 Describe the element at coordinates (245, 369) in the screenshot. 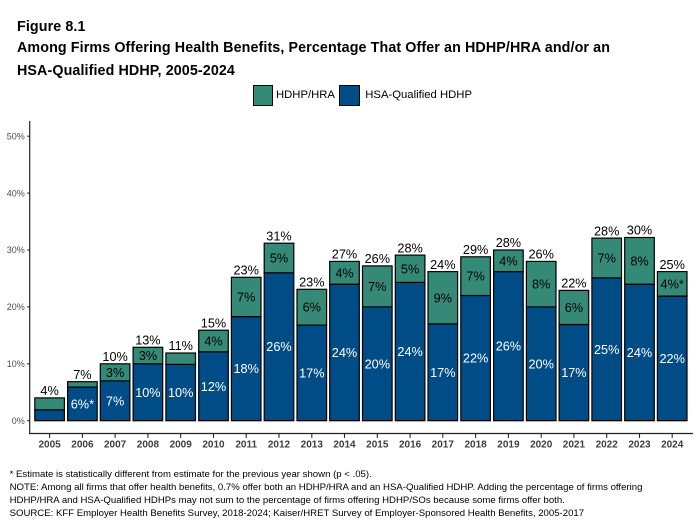

I see `svg-text: 18%` at that location.